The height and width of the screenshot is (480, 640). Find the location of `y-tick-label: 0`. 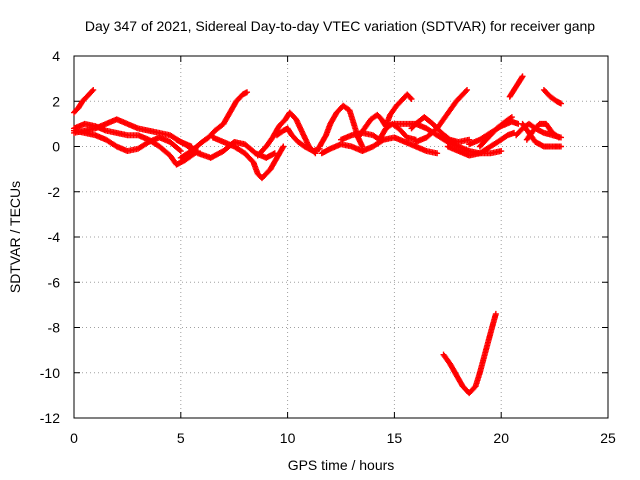

y-tick-label: 0 is located at coordinates (56, 147).